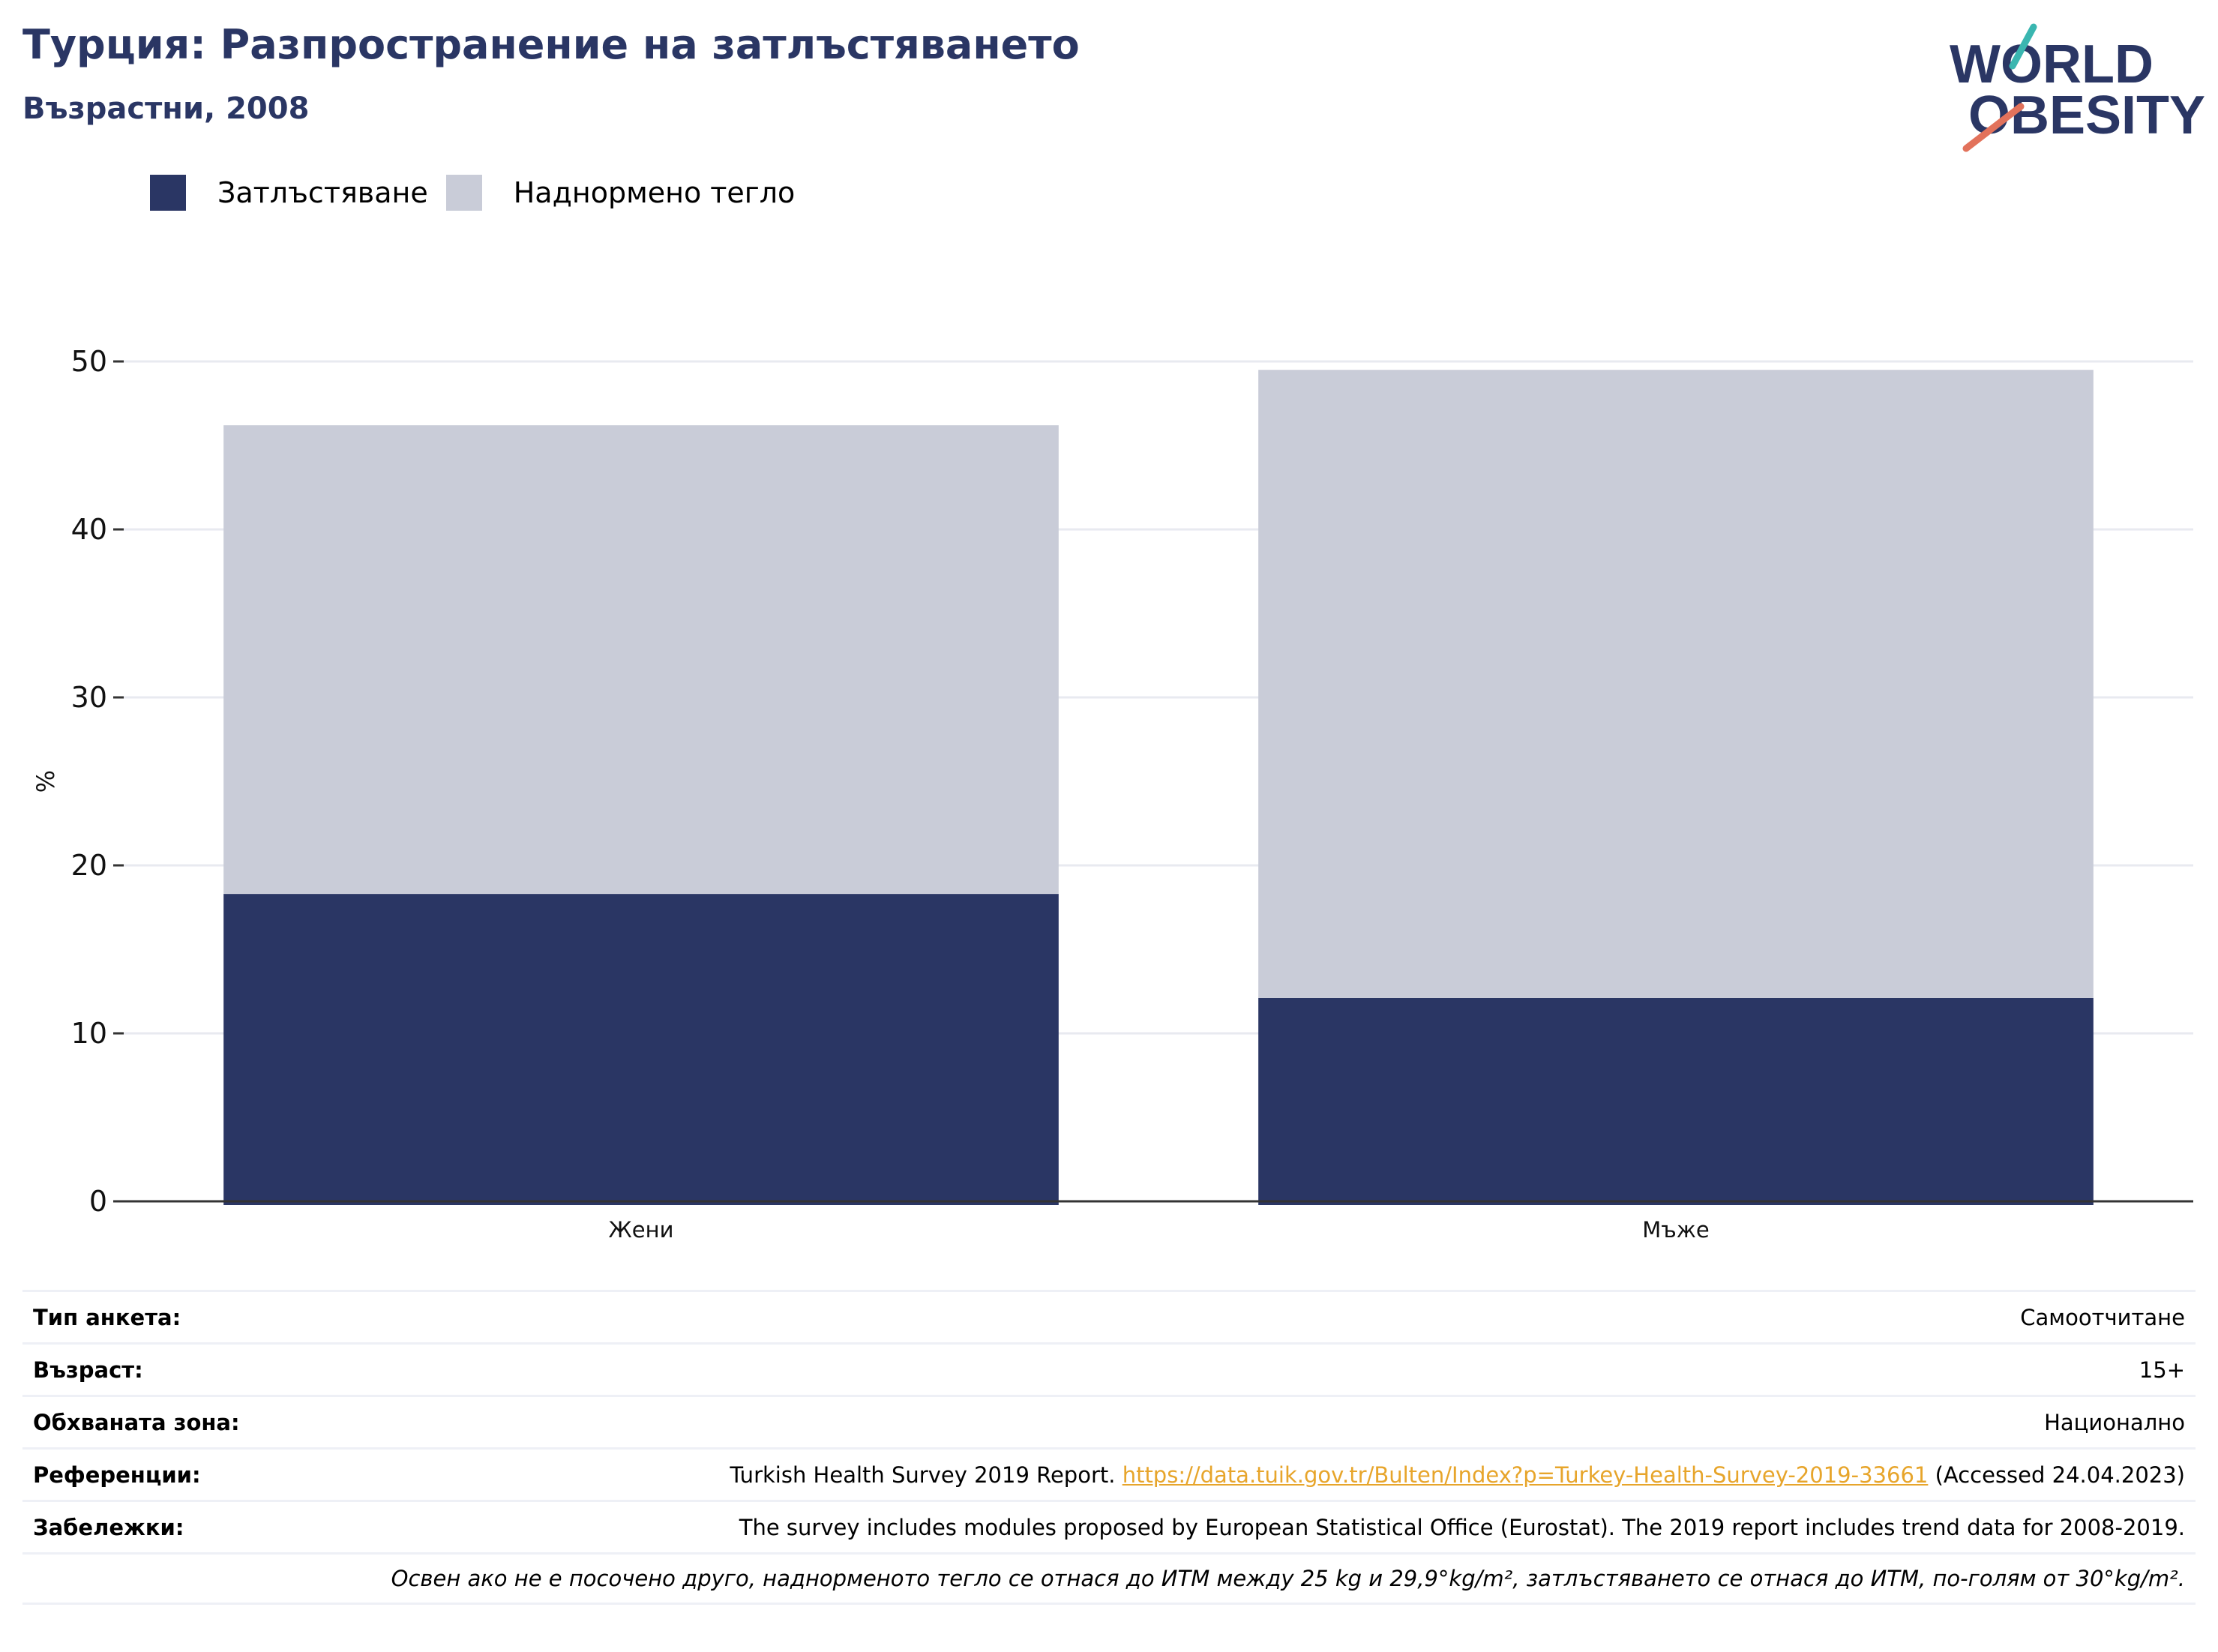 This screenshot has width=2218, height=1652. What do you see at coordinates (168, 193) in the screenshot?
I see `legend-swatch-obesity` at bounding box center [168, 193].